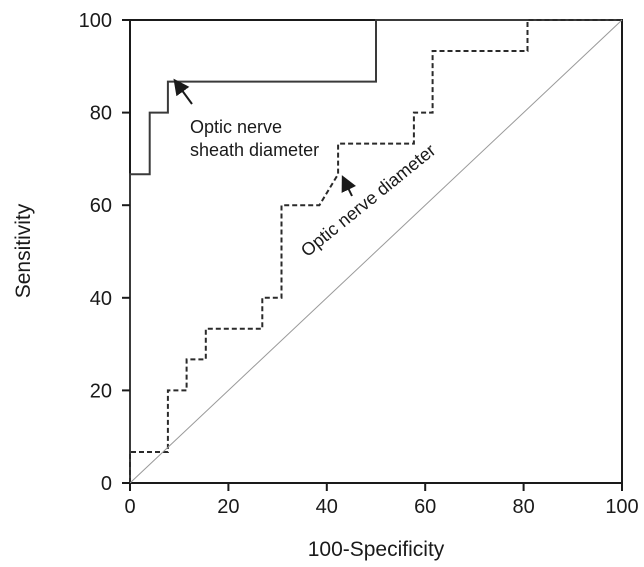 The height and width of the screenshot is (567, 644). Describe the element at coordinates (236, 127) in the screenshot. I see `annotation-line: Optic nerve` at that location.